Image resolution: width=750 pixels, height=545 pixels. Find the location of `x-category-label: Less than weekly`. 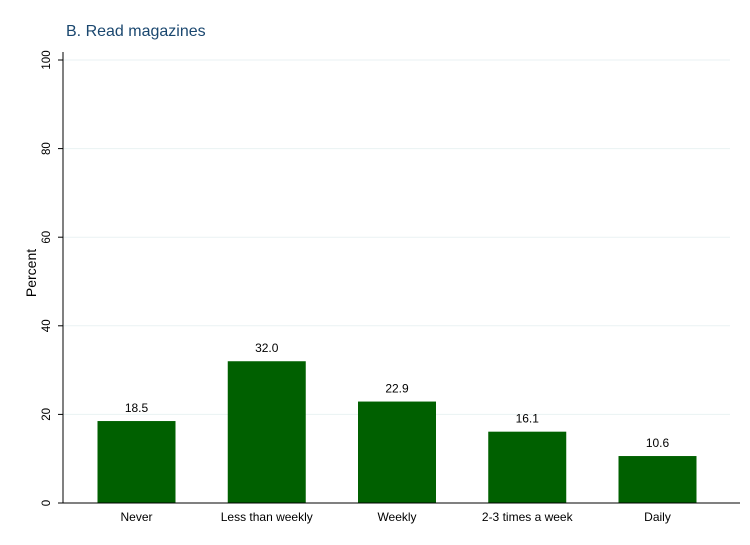

x-category-label: Less than weekly is located at coordinates (267, 517).